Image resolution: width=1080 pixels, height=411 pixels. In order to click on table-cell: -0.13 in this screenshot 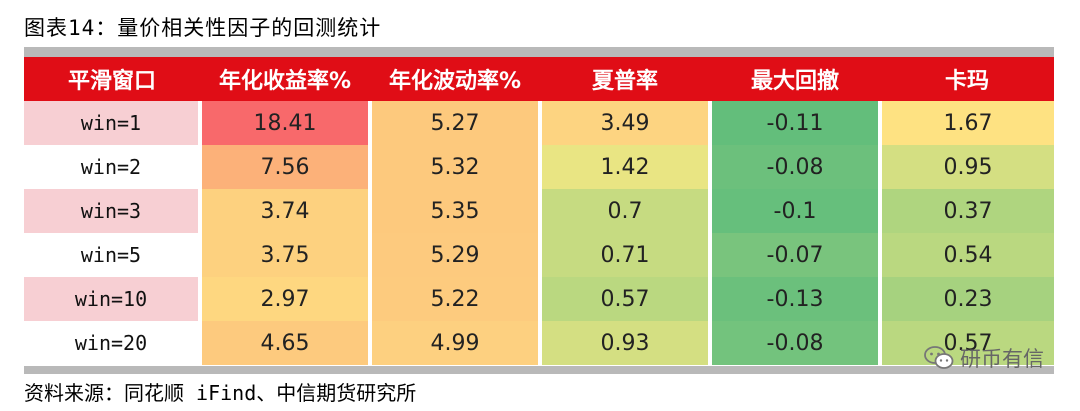, I will do `click(794, 299)`.